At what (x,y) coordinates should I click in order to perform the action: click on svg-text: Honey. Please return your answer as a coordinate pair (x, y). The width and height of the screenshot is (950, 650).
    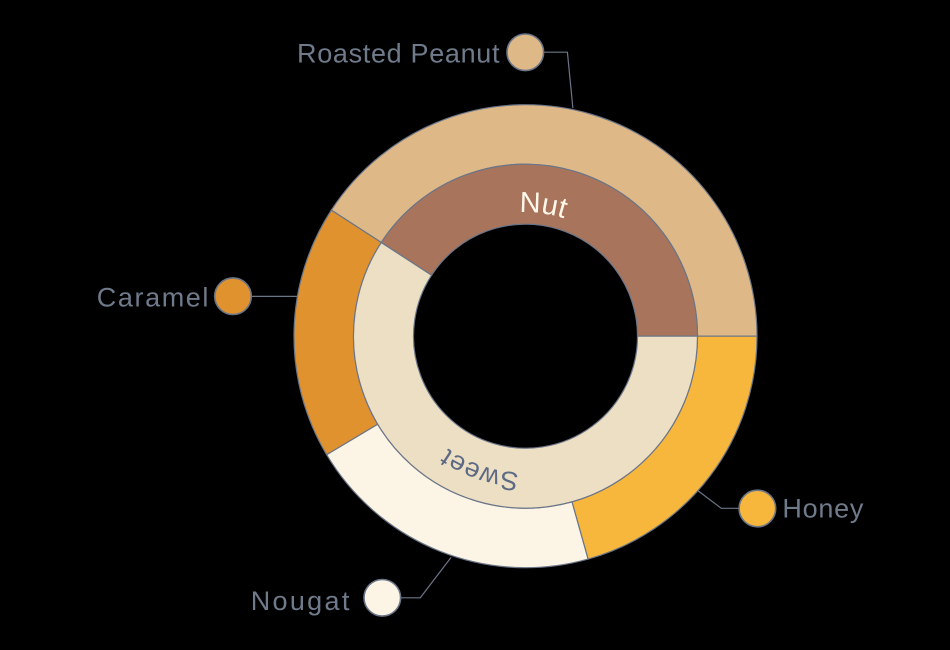
    Looking at the image, I should click on (823, 508).